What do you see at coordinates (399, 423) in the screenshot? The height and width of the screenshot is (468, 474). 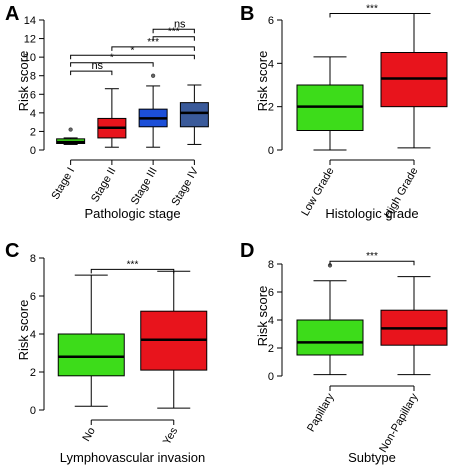 I see `x-tick-label: Non-Papillary` at bounding box center [399, 423].